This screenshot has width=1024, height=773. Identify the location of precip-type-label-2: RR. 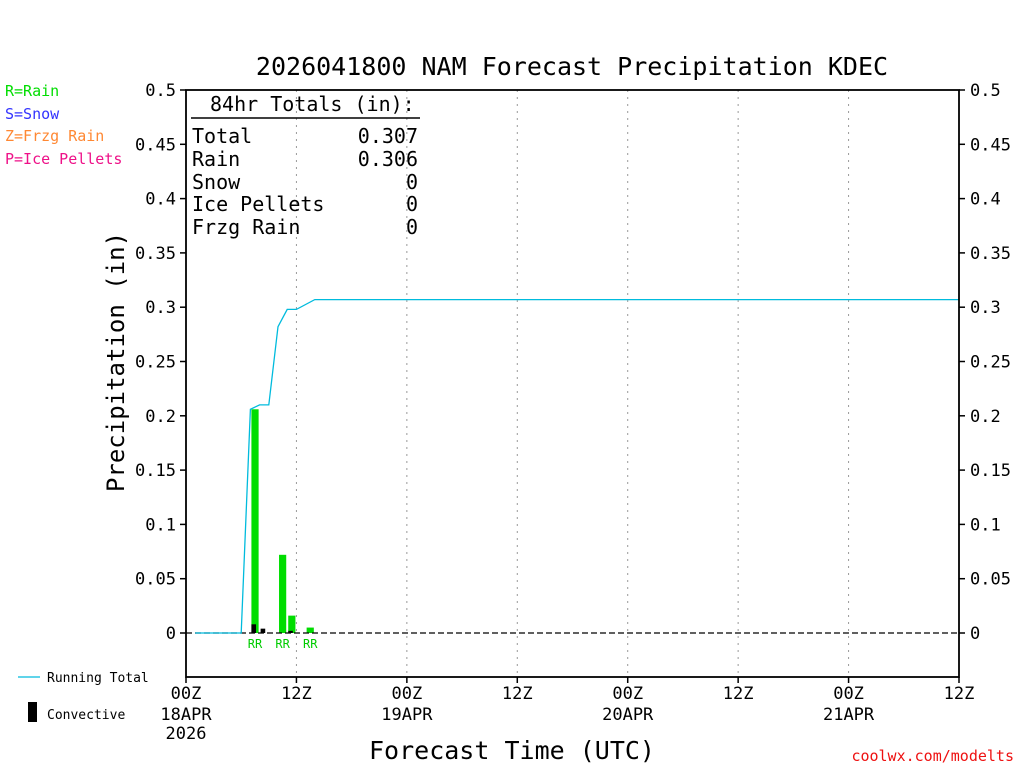
(310, 644).